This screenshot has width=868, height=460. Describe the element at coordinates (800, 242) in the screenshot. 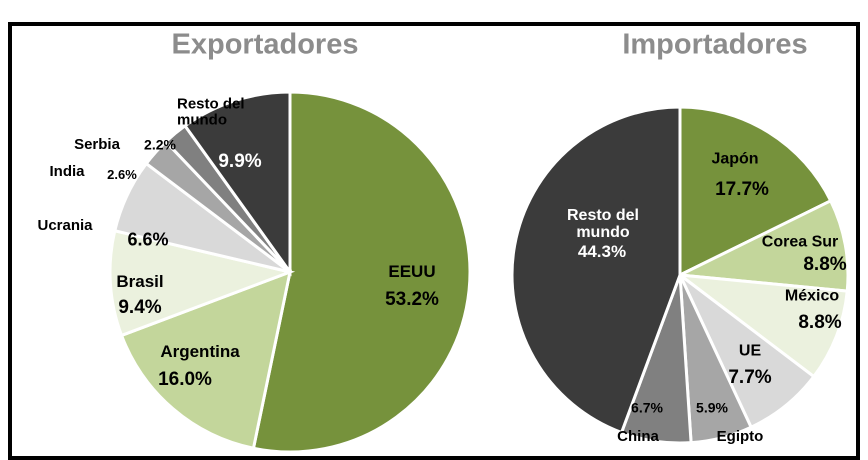

I see `slice-label: Corea Sur` at that location.